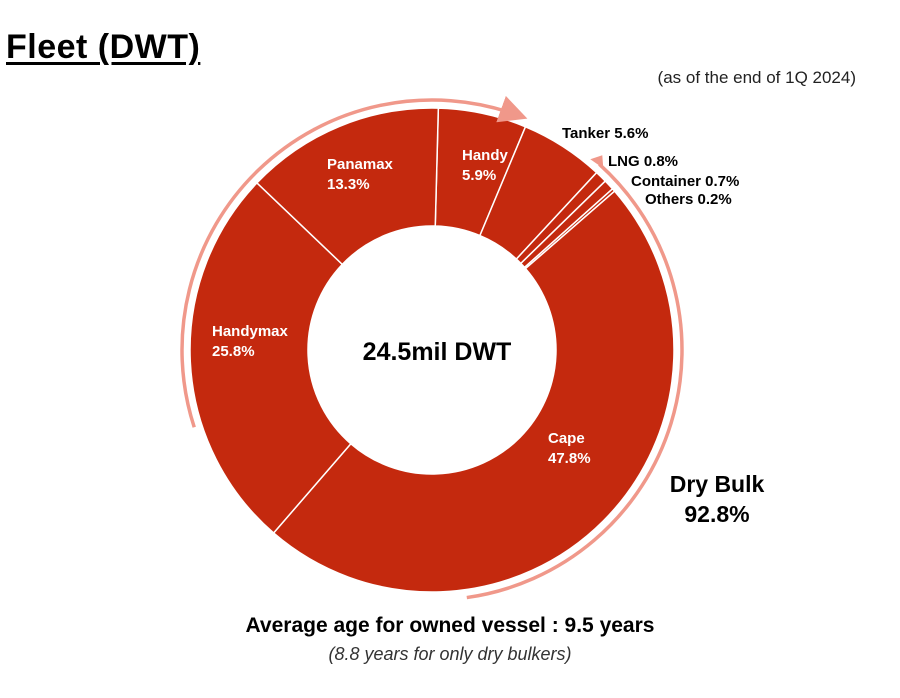  Describe the element at coordinates (485, 155) in the screenshot. I see `label-handy: Handy` at that location.